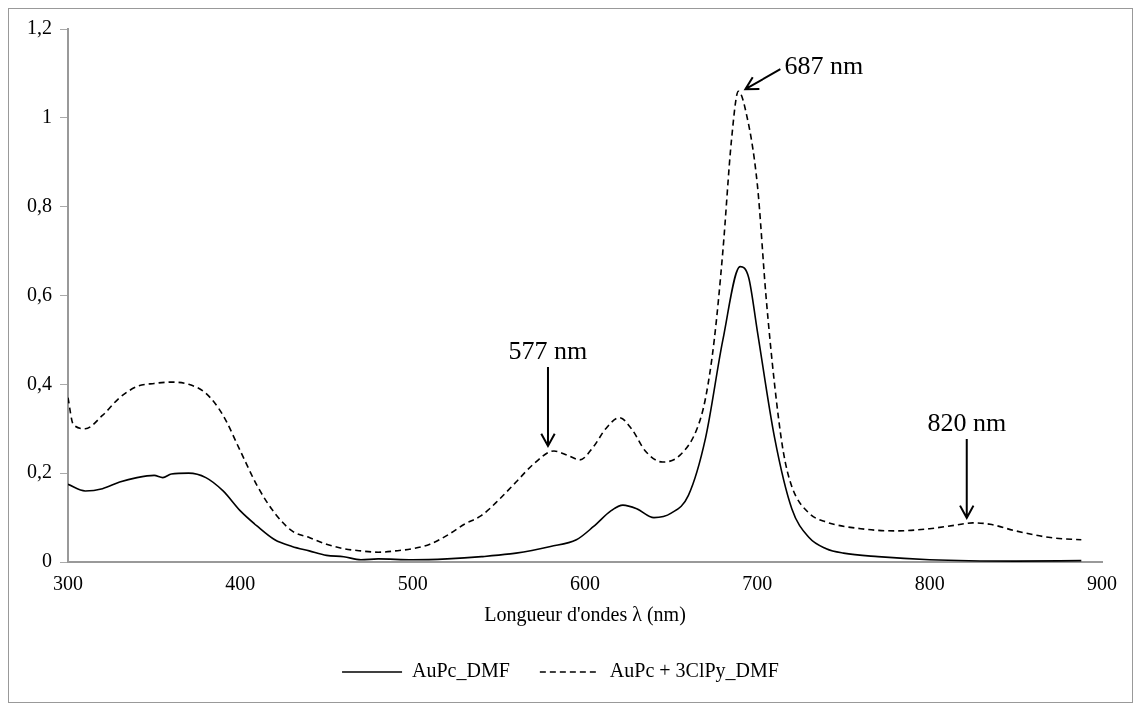 This screenshot has width=1147, height=713. Describe the element at coordinates (39, 293) in the screenshot. I see `y-tick-label: 0,6` at that location.